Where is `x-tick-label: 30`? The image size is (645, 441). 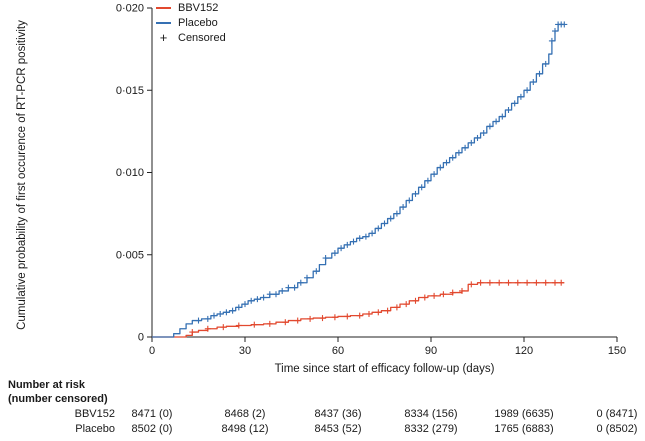
x-tick-label: 30 is located at coordinates (245, 351).